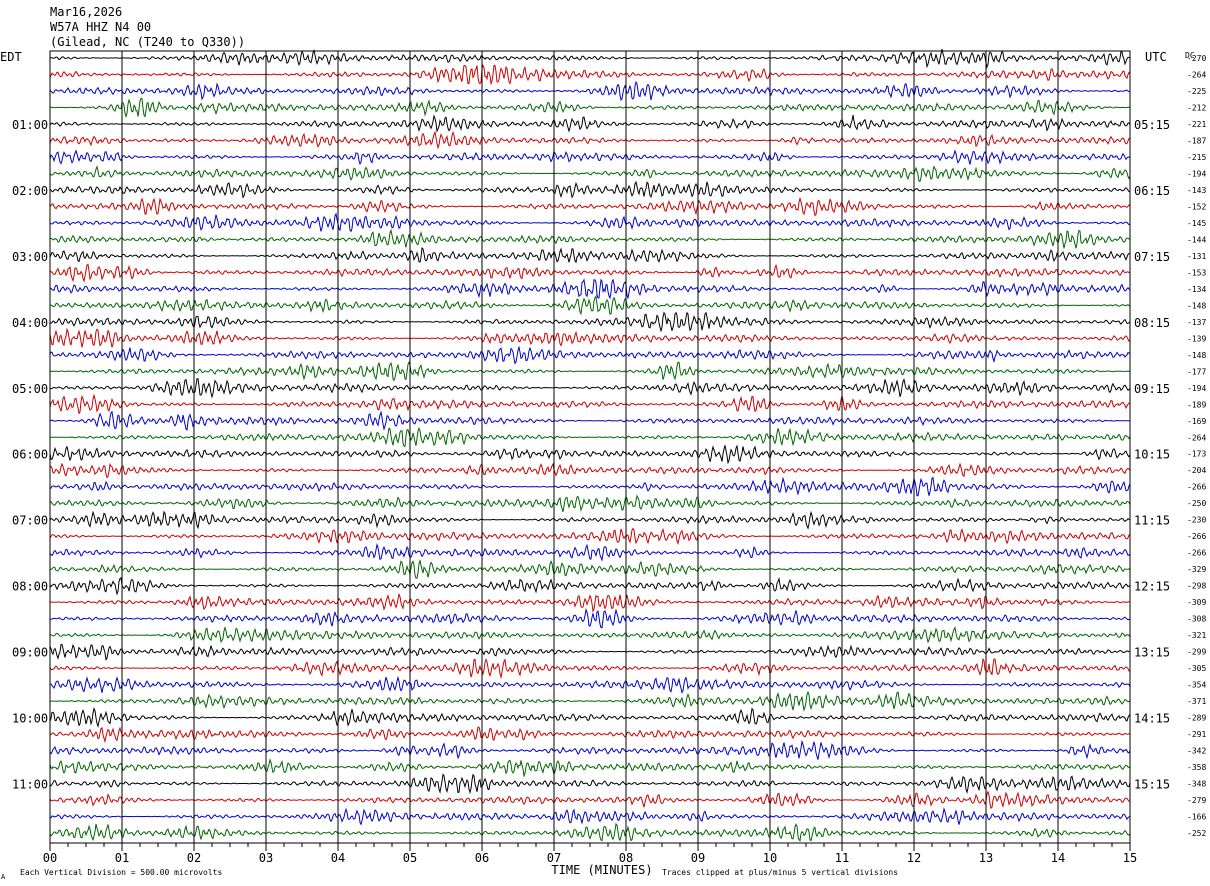 This screenshot has height=886, width=1210. What do you see at coordinates (1196, 223) in the screenshot?
I see `dc-offset-label: -145` at bounding box center [1196, 223].